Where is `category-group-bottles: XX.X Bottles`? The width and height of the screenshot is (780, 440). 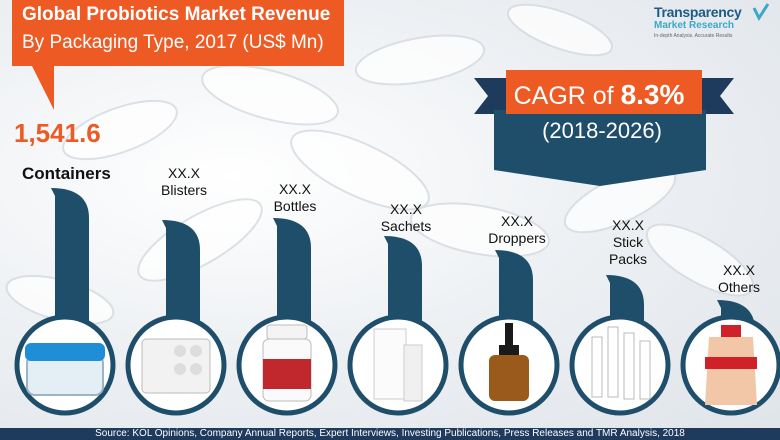
category-group-bottles: XX.X Bottles is located at coordinates (295, 198).